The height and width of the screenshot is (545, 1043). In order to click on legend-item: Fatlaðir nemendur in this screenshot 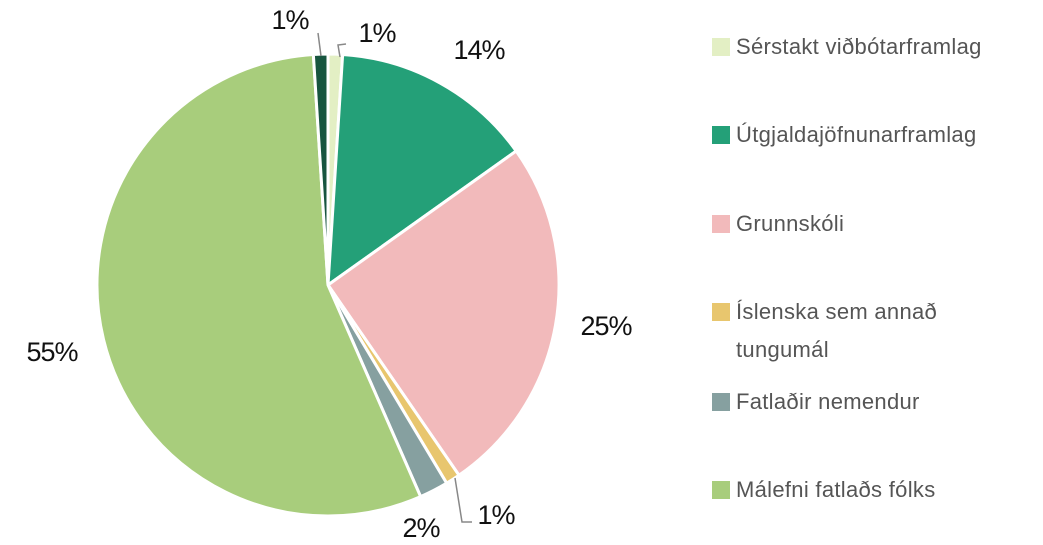, I will do `click(862, 402)`.